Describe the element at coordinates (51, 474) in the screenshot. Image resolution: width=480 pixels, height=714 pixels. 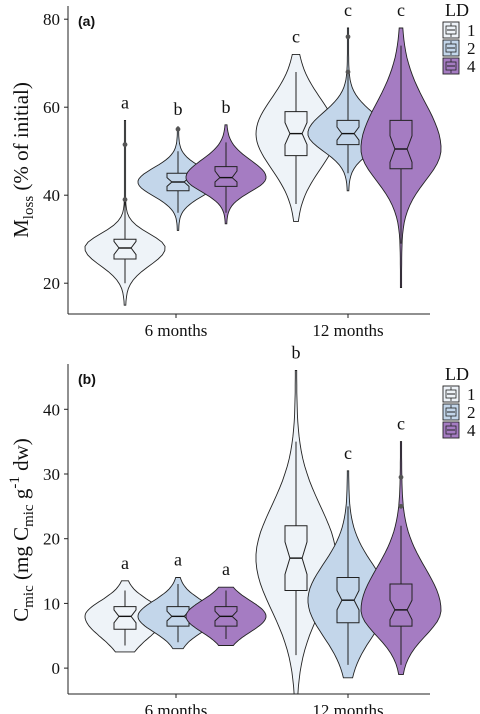
I see `y-tick-label: 30` at that location.